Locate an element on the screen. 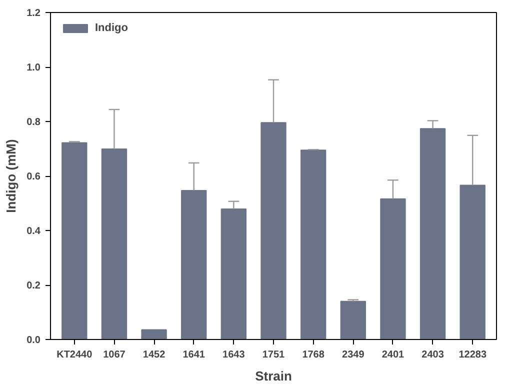 This screenshot has height=386, width=508. x-tick-label: 12283 is located at coordinates (472, 355).